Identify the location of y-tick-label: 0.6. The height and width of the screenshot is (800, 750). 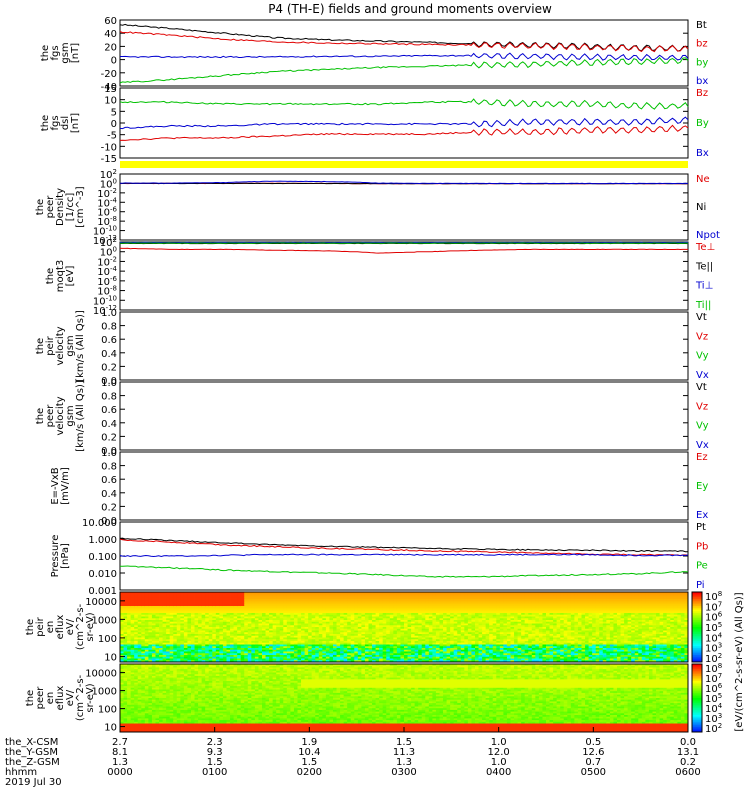
(109, 340).